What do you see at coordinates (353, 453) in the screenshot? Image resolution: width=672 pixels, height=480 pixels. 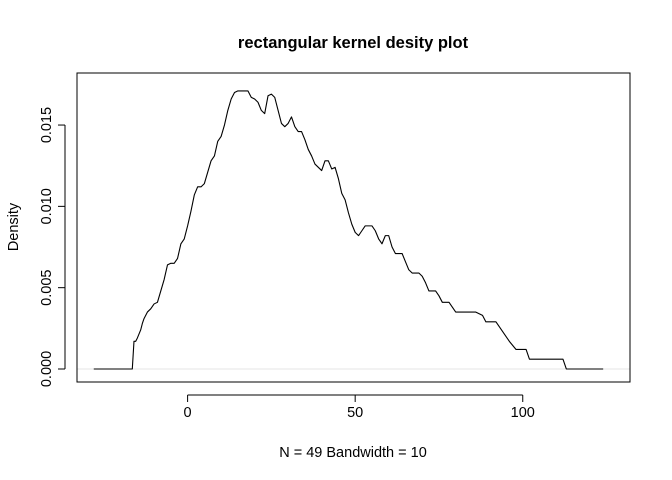 I see `x-axis-label: N = 49 Bandwidth = 10` at bounding box center [353, 453].